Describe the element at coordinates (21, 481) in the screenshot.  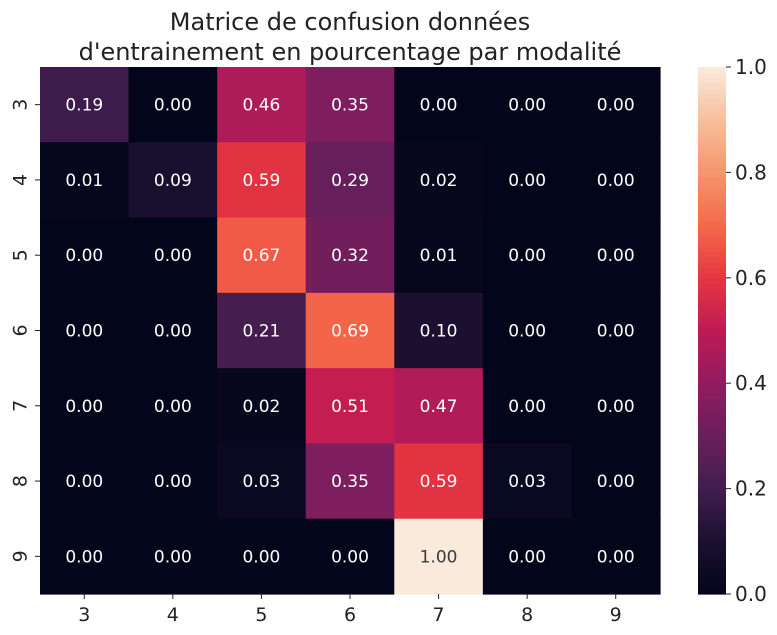
I see `y-tick-label: 8` at that location.